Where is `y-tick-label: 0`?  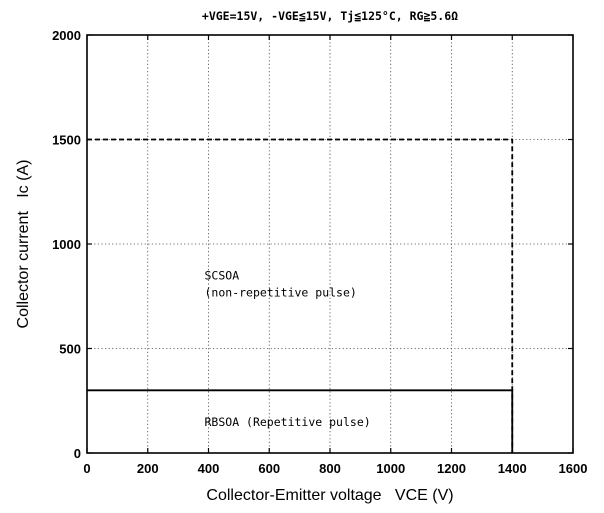 y-tick-label: 0 is located at coordinates (77, 453).